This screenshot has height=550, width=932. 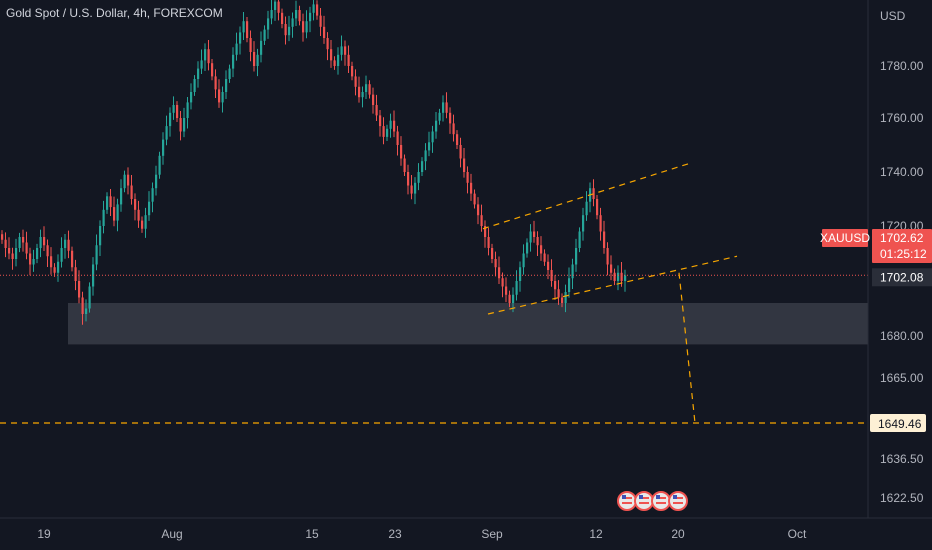 I want to click on x-tick-label: Oct, so click(x=797, y=534).